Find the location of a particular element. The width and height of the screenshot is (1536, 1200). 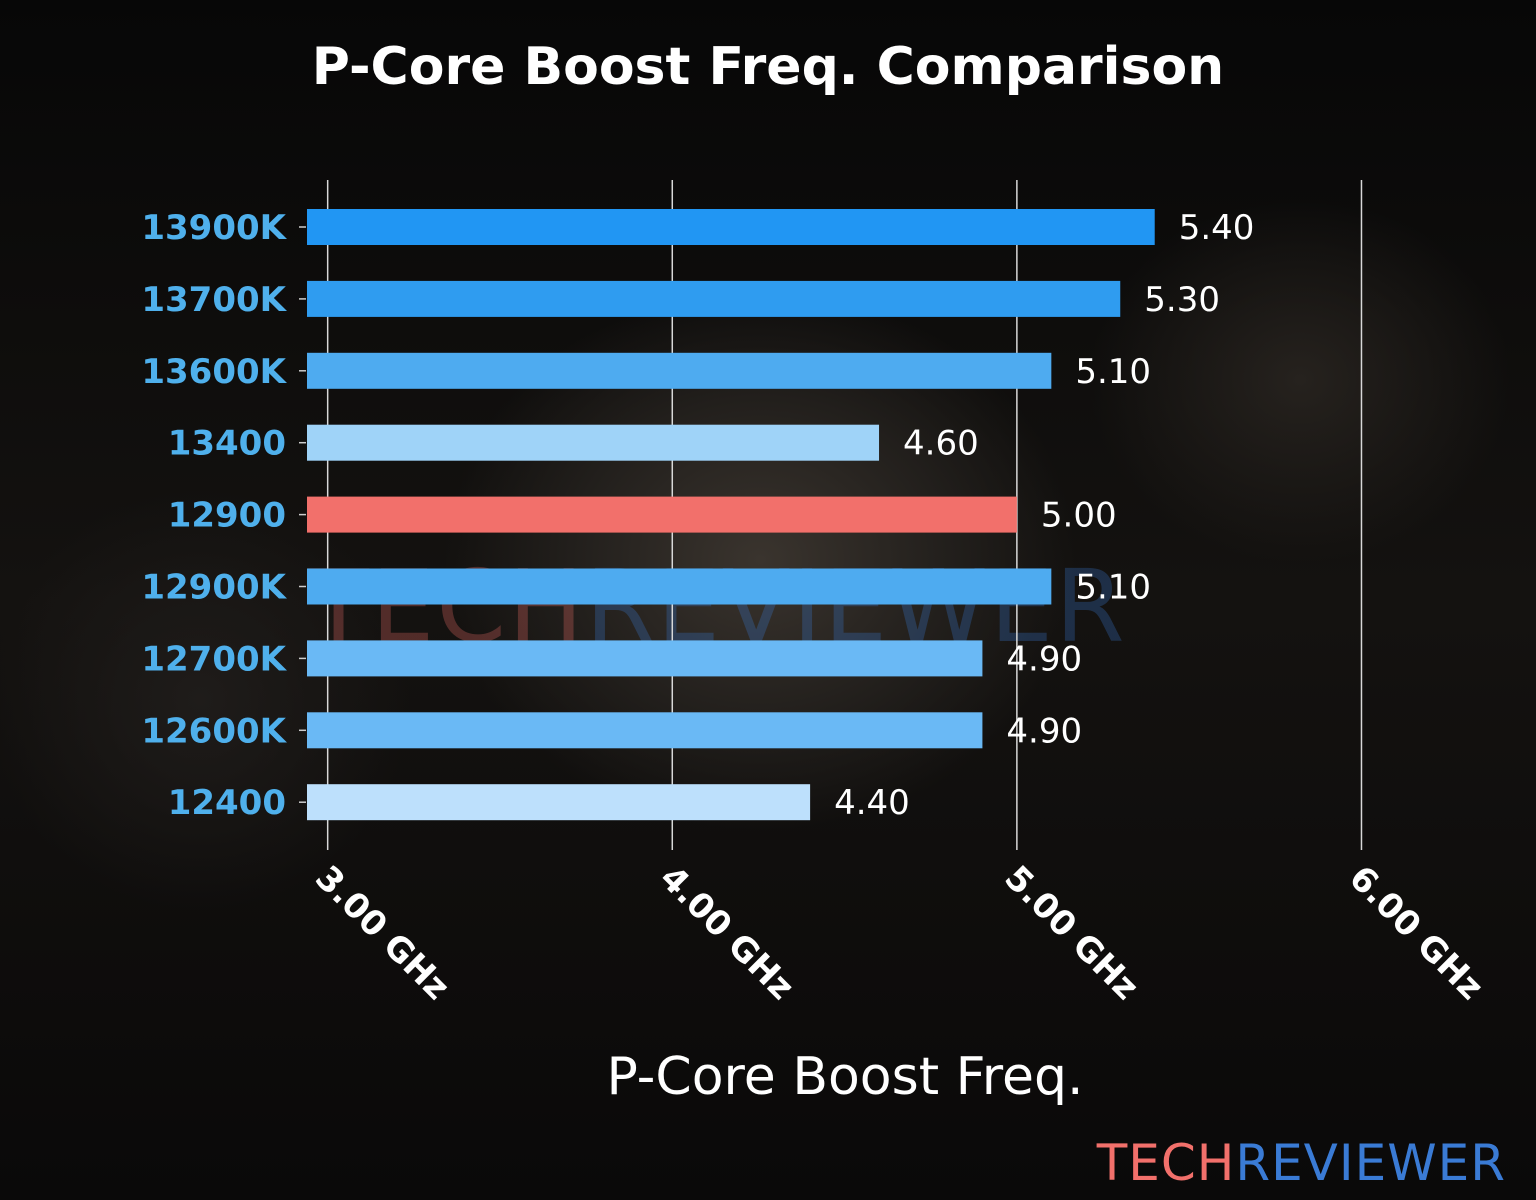

category-label: 12400 is located at coordinates (227, 803).